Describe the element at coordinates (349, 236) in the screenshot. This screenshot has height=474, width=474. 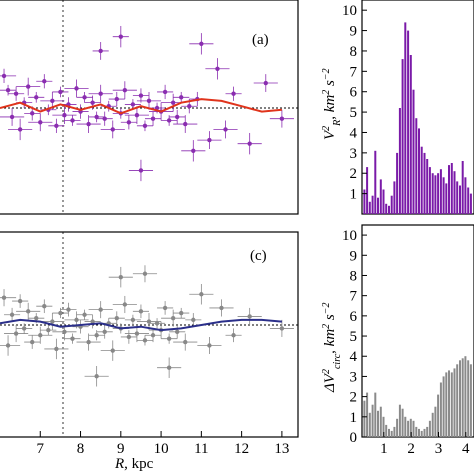
I see `y-tick-label: 10` at that location.